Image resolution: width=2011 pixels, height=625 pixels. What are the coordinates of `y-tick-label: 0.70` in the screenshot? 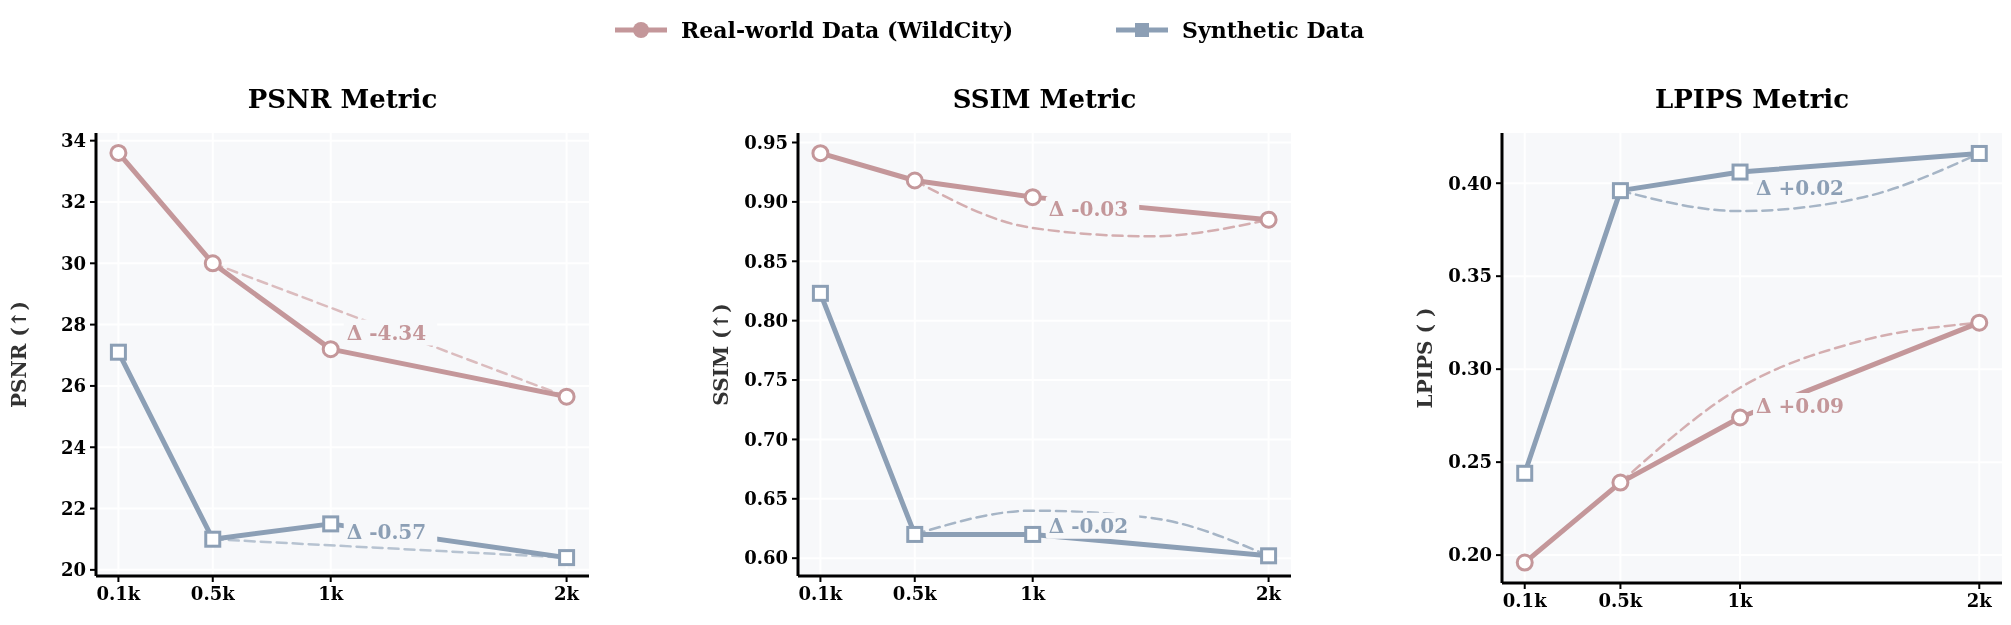 It's located at (766, 439).